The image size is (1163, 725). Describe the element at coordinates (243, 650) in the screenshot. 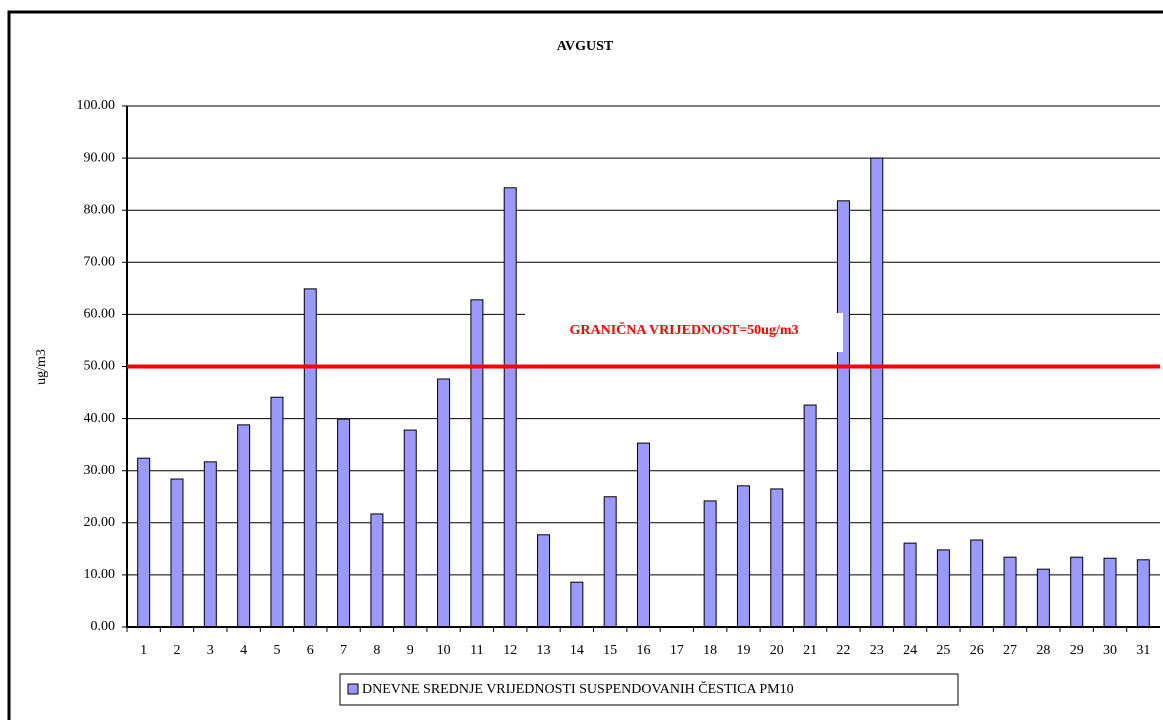

I see `x-tick-label: 4` at that location.